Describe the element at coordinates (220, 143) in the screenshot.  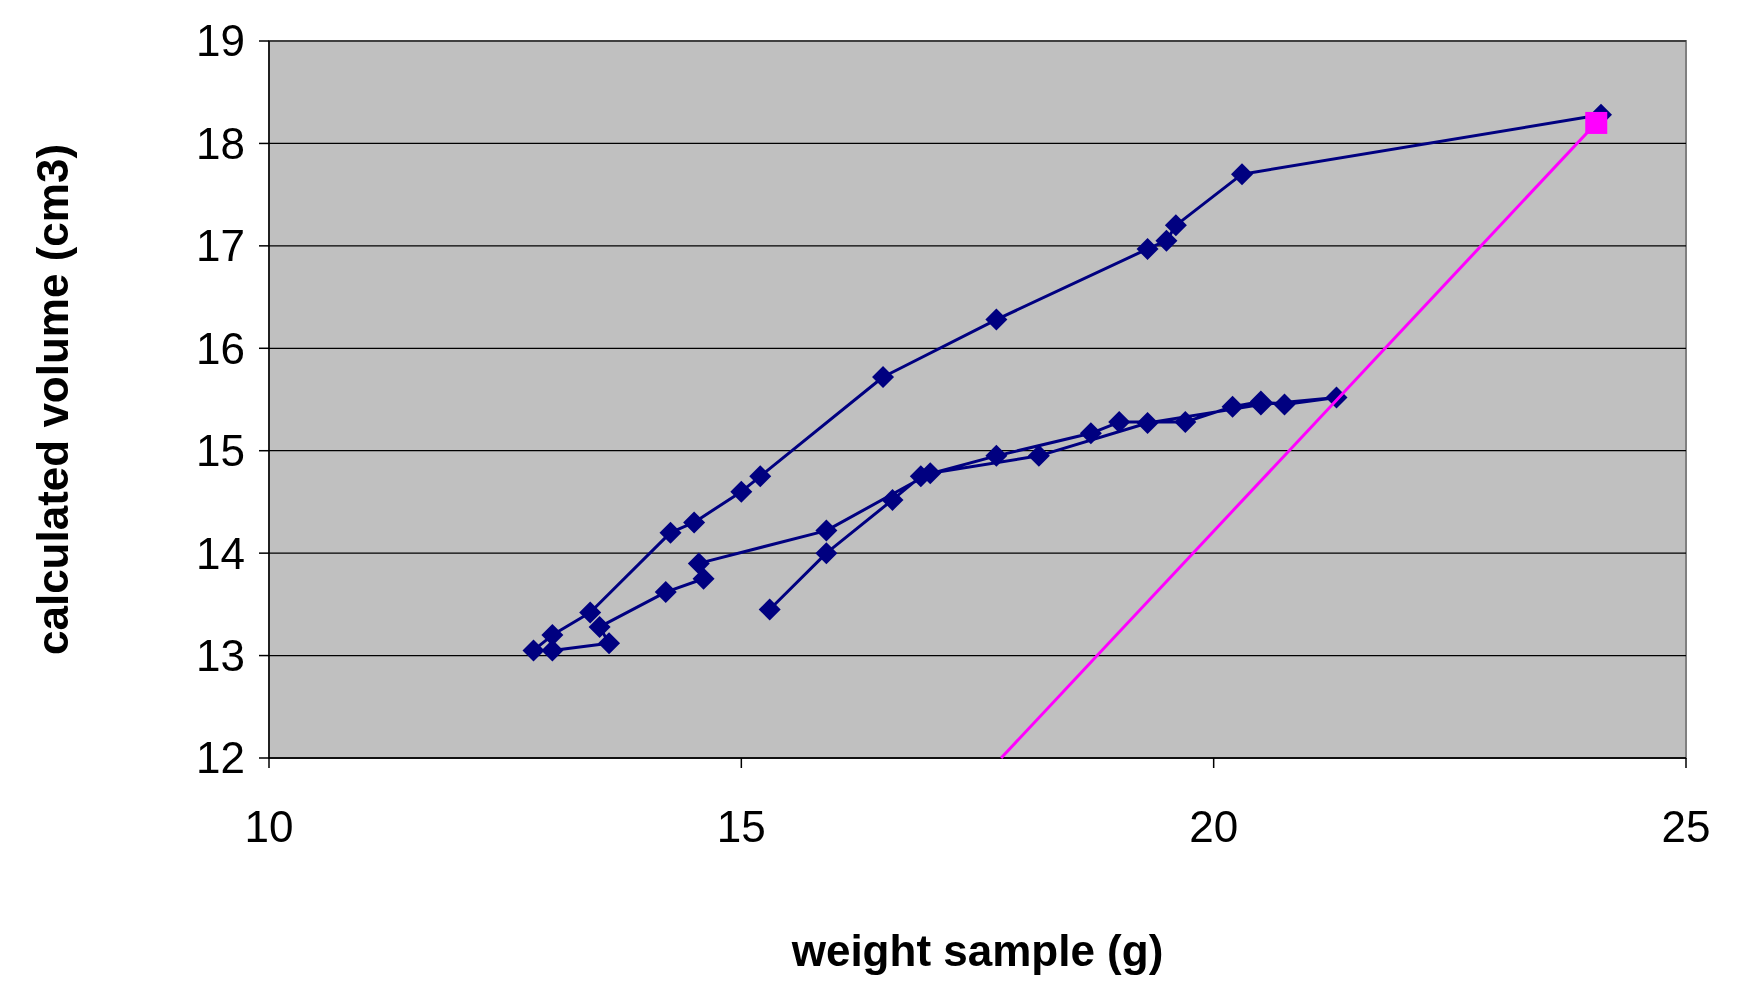
I see `y-tick-label: 18` at that location.